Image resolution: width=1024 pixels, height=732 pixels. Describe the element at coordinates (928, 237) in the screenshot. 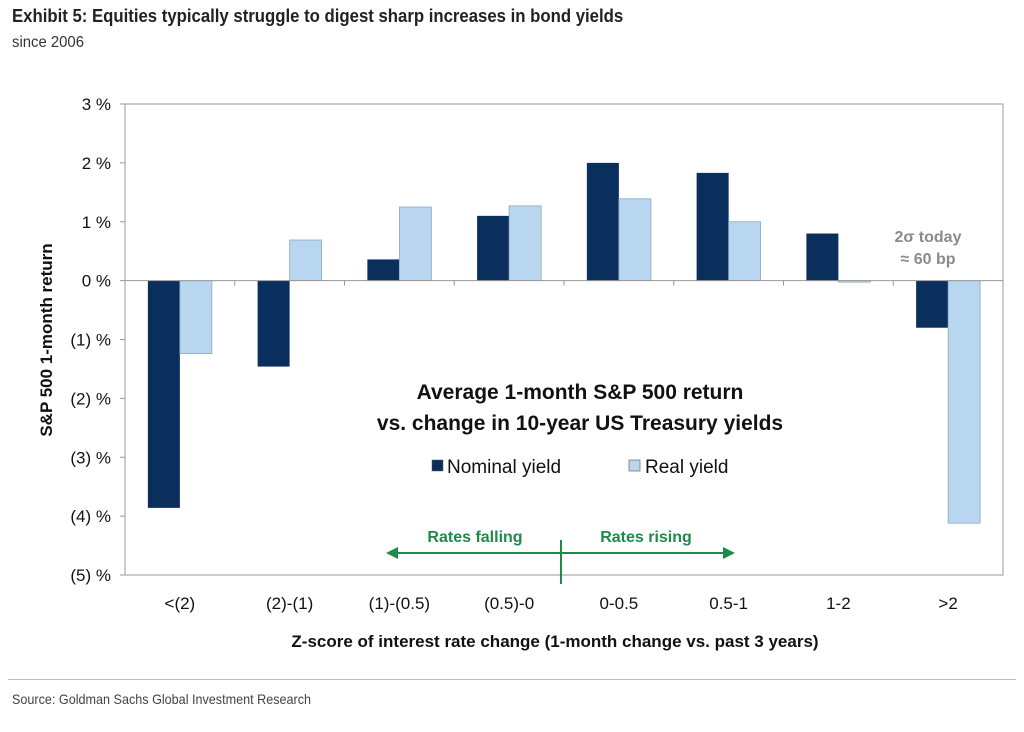

I see `today-annotation-line-1: 2σ today` at that location.